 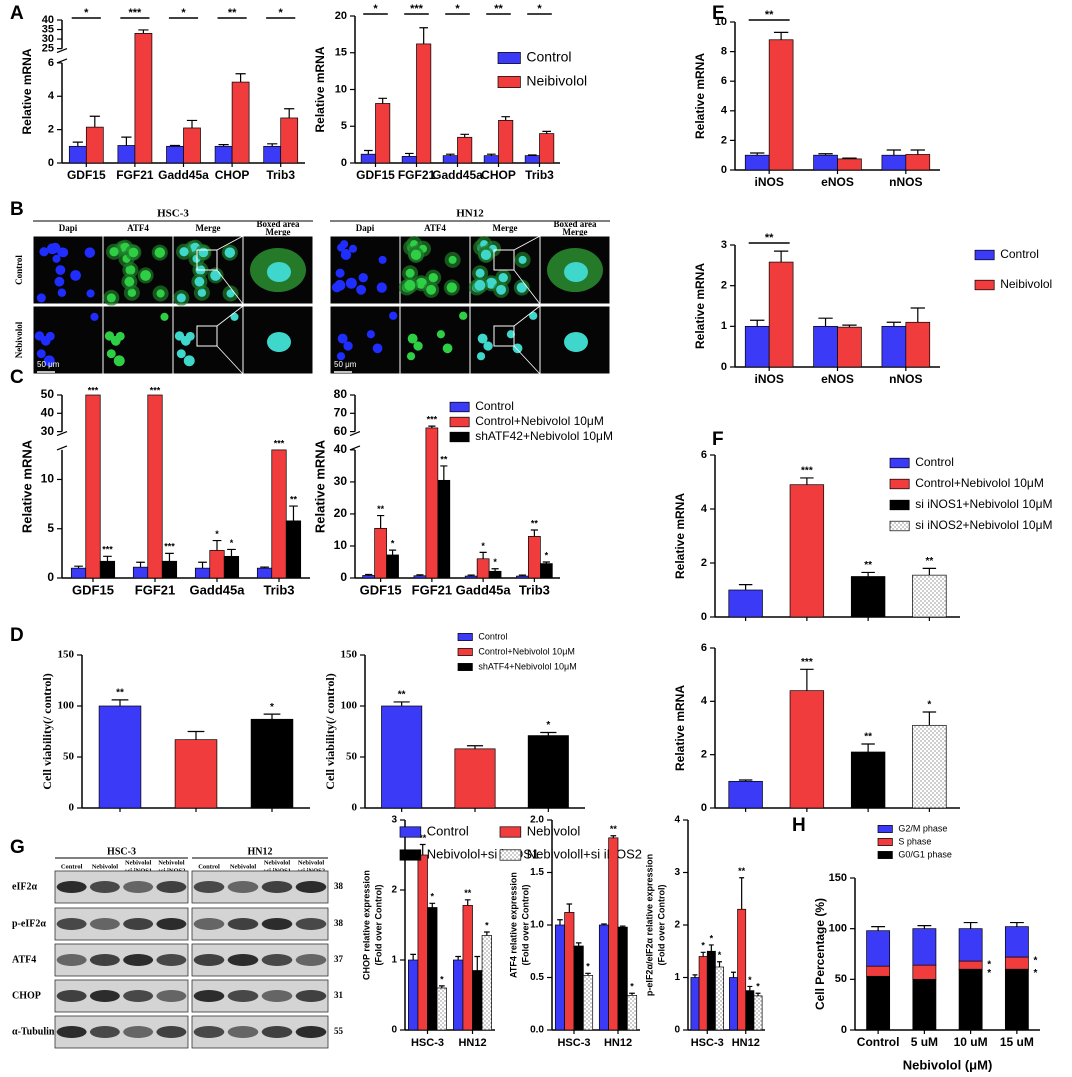 I want to click on protein-label: ATF4, so click(x=24, y=959).